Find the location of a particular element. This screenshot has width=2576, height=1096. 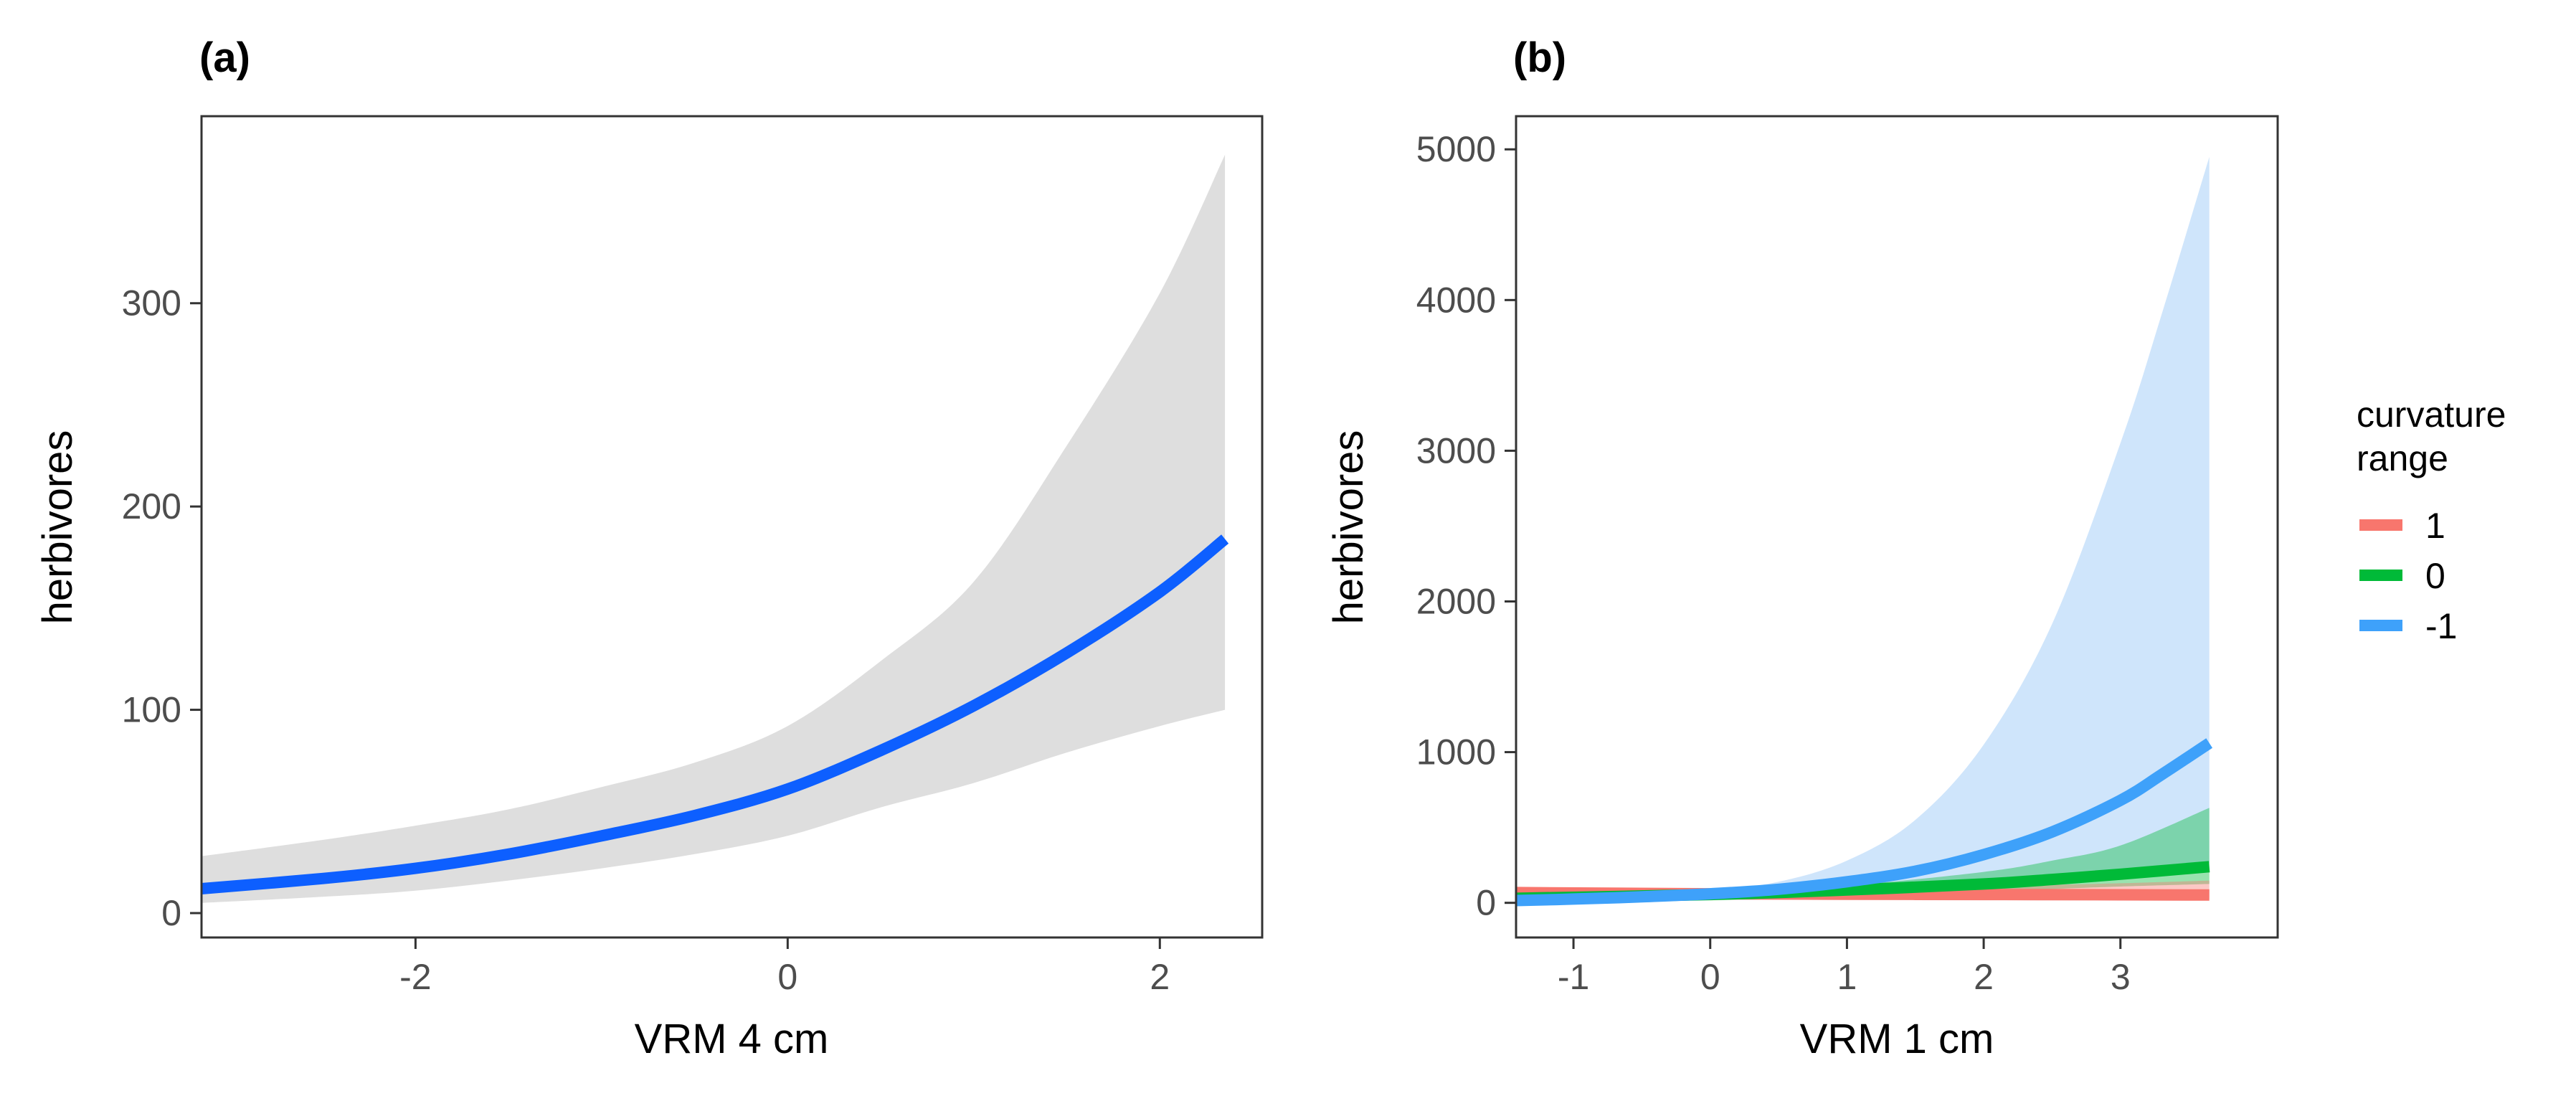

panel-a-y-axis-title: herbivores is located at coordinates (57, 527).